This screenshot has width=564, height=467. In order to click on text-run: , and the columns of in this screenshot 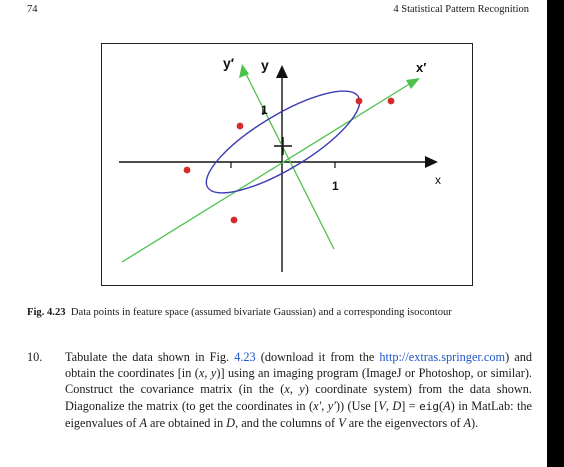, I will do `click(287, 422)`.